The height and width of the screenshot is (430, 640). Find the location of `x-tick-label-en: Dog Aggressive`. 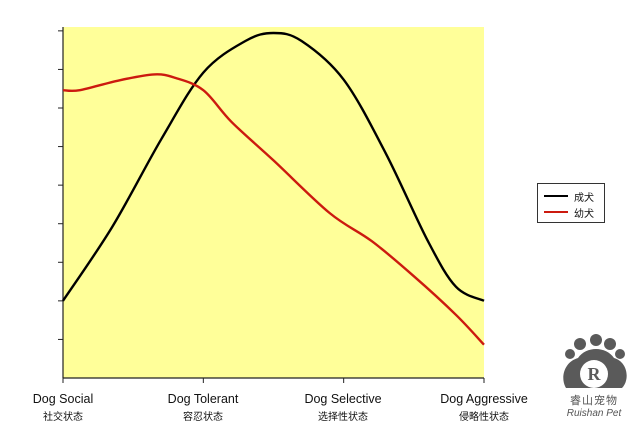

x-tick-label-en: Dog Aggressive is located at coordinates (484, 399).